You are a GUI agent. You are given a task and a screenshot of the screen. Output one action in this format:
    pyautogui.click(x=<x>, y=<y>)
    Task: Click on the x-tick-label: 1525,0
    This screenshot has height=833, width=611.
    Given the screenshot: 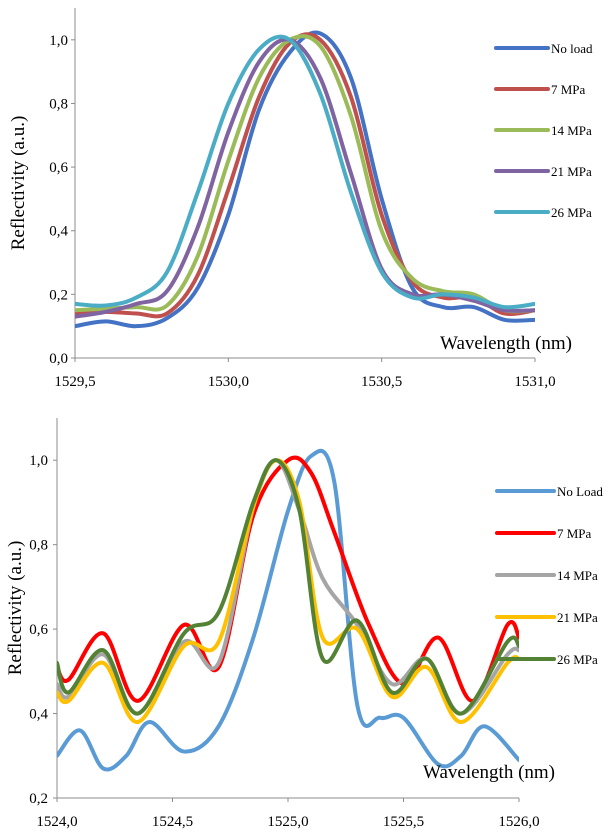 What is the action you would take?
    pyautogui.click(x=287, y=822)
    